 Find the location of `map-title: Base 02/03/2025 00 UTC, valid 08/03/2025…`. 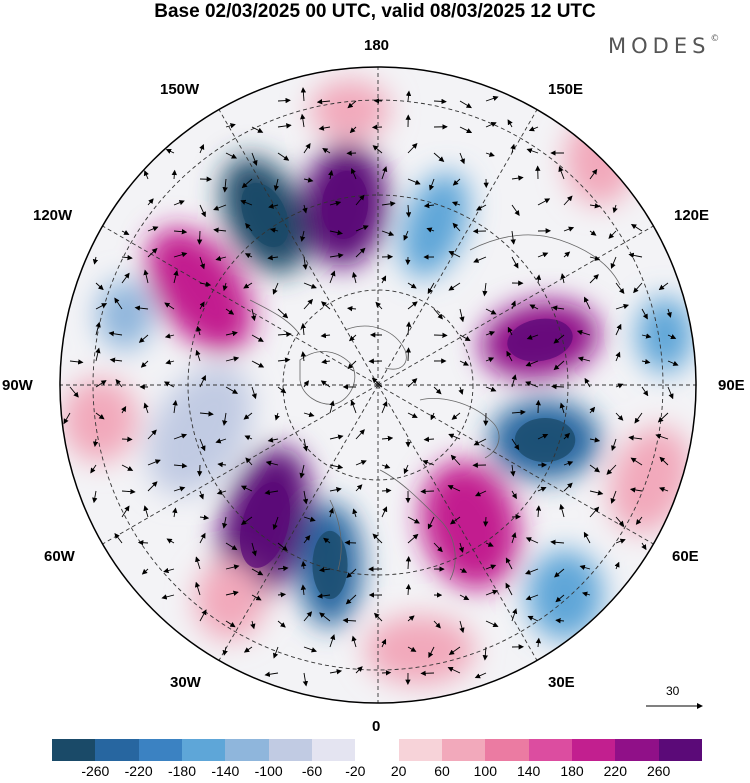

map-title: Base 02/03/2025 00 UTC, valid 08/03/2025… is located at coordinates (375, 11).